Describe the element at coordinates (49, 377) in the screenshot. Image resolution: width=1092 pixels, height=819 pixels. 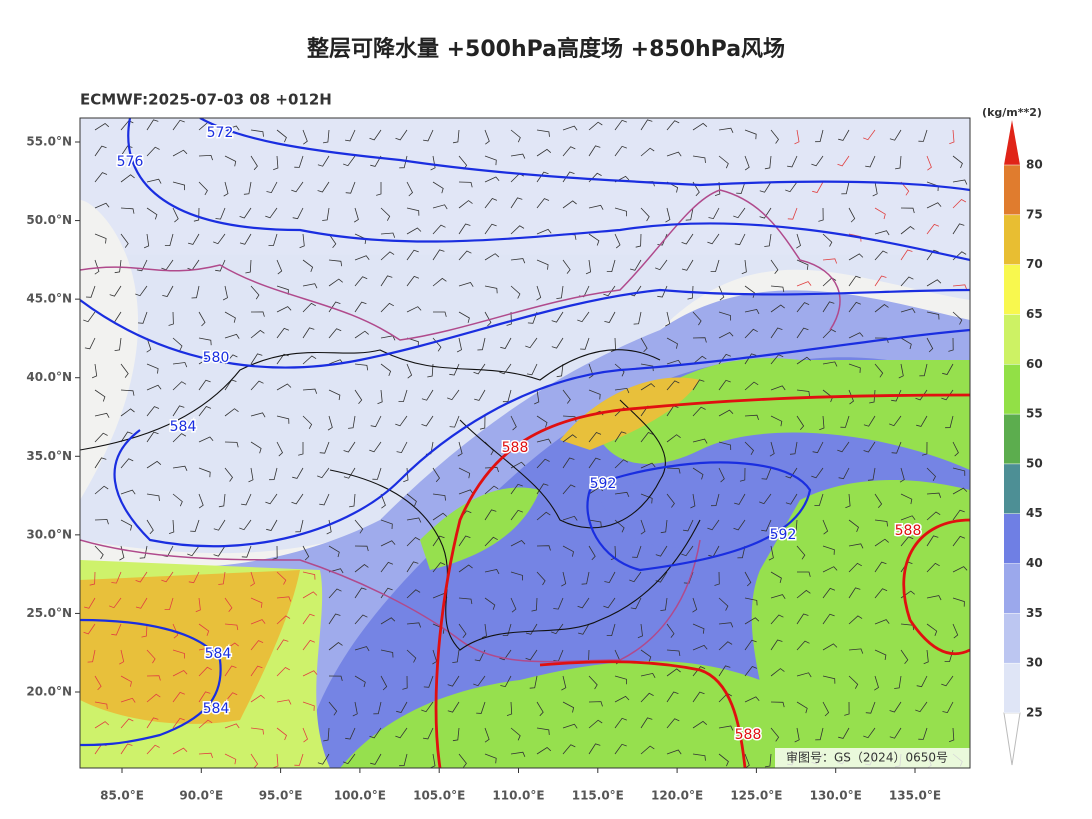
I see `lat-tick-label: 40.0°N` at that location.